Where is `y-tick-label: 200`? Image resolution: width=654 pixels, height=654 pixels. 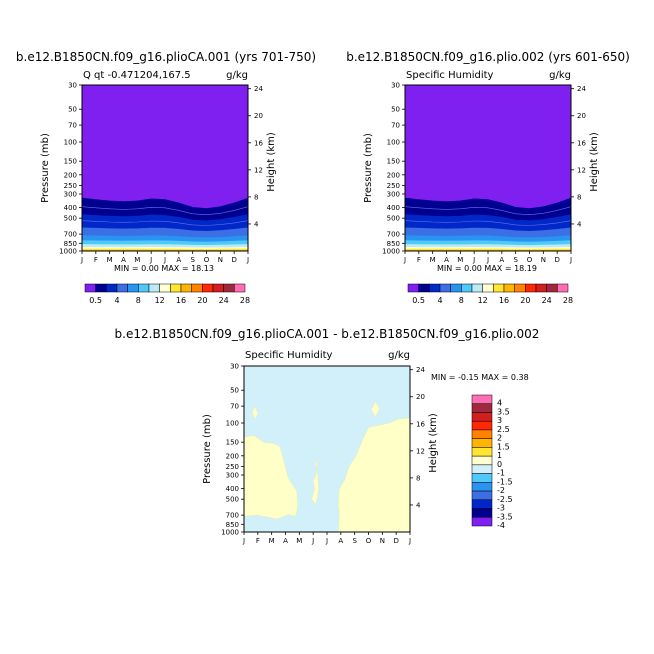
y-tick-label: 200 is located at coordinates (70, 175).